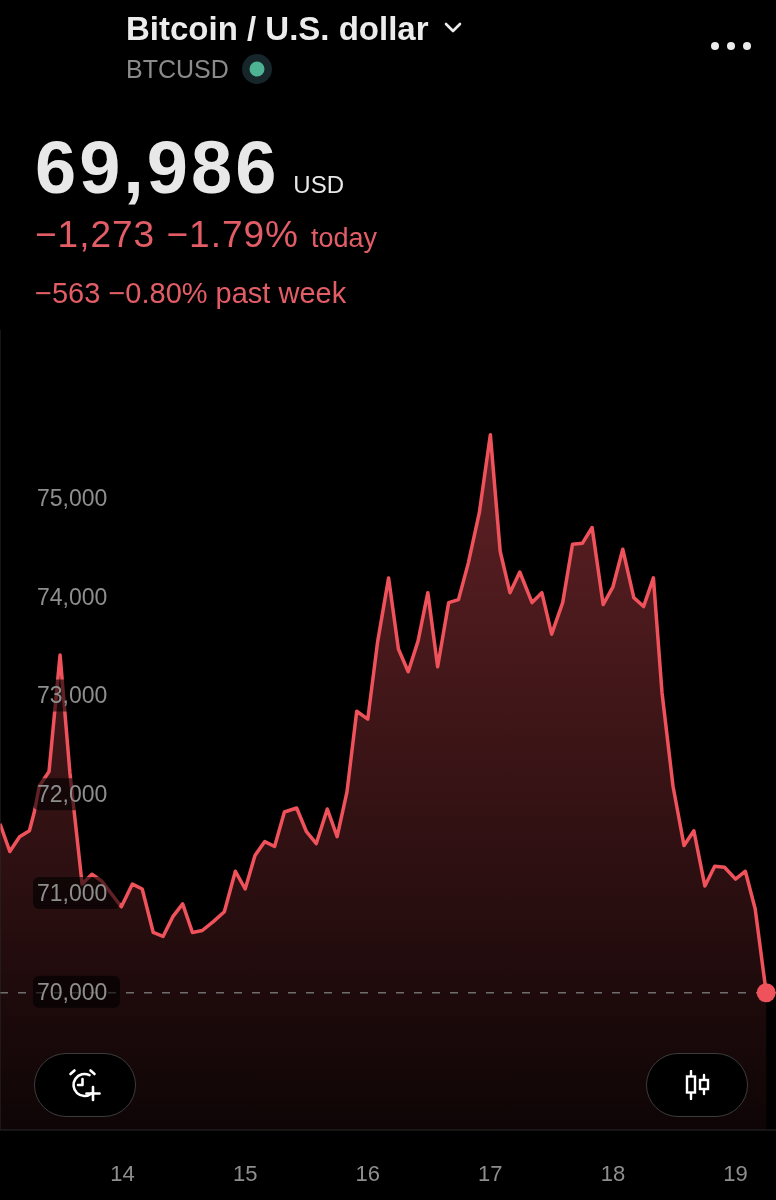  What do you see at coordinates (613, 1173) in the screenshot?
I see `x-tick-label: 18` at bounding box center [613, 1173].